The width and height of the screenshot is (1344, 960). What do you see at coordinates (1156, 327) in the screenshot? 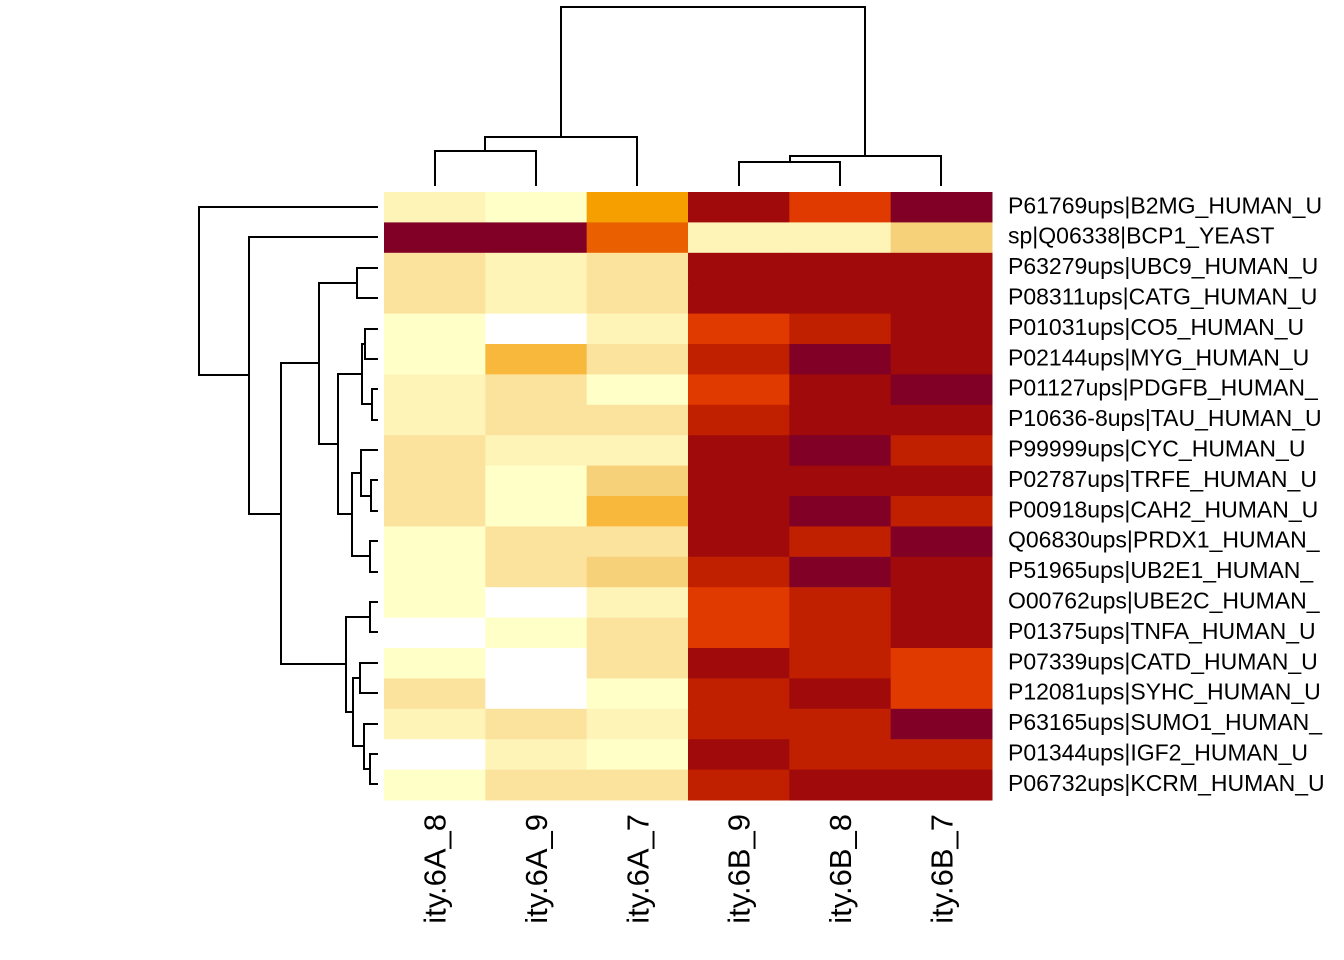
I see `row-label: P01031ups|CO5_HUMAN_U` at bounding box center [1156, 327].